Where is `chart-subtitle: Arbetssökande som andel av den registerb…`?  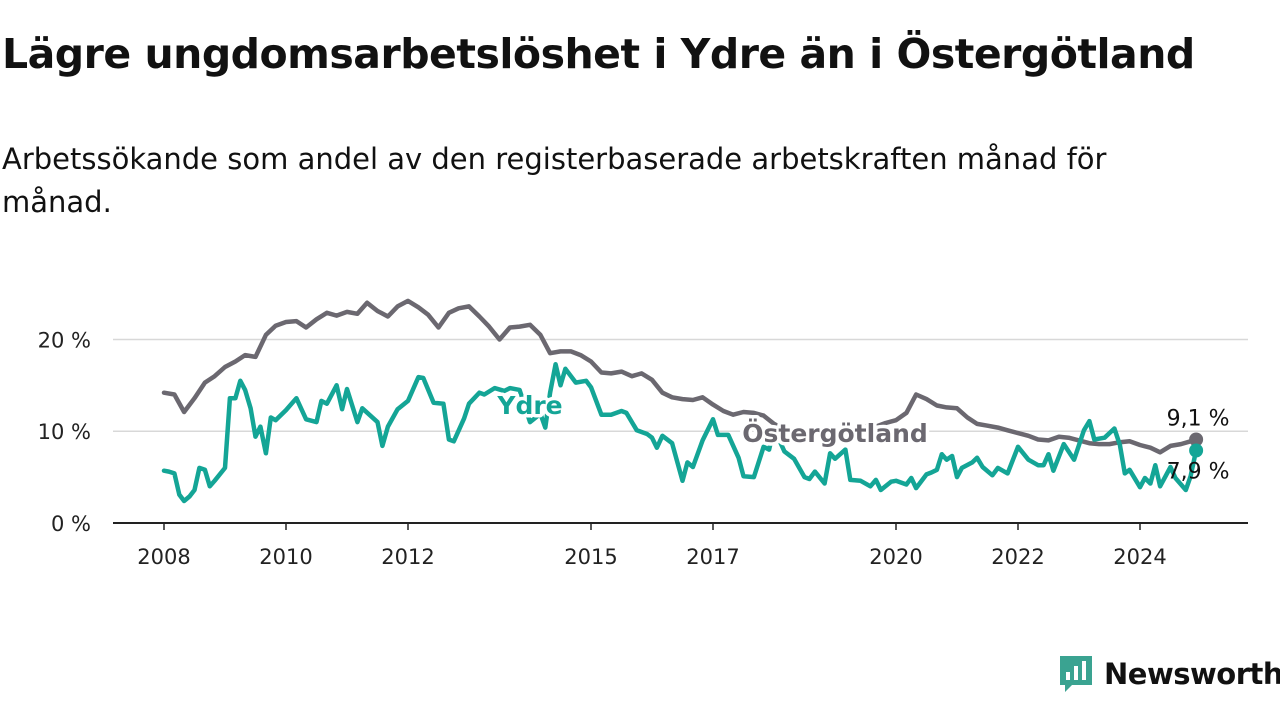 chart-subtitle: Arbetssökande som andel av den registerb… is located at coordinates (554, 180).